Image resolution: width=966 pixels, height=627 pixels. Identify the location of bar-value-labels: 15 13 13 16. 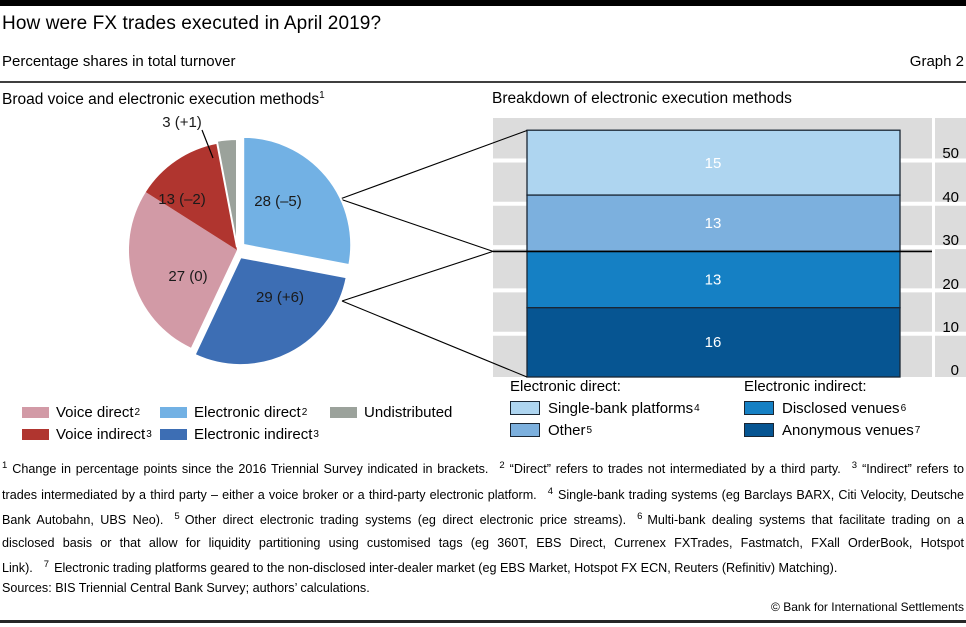
(713, 253).